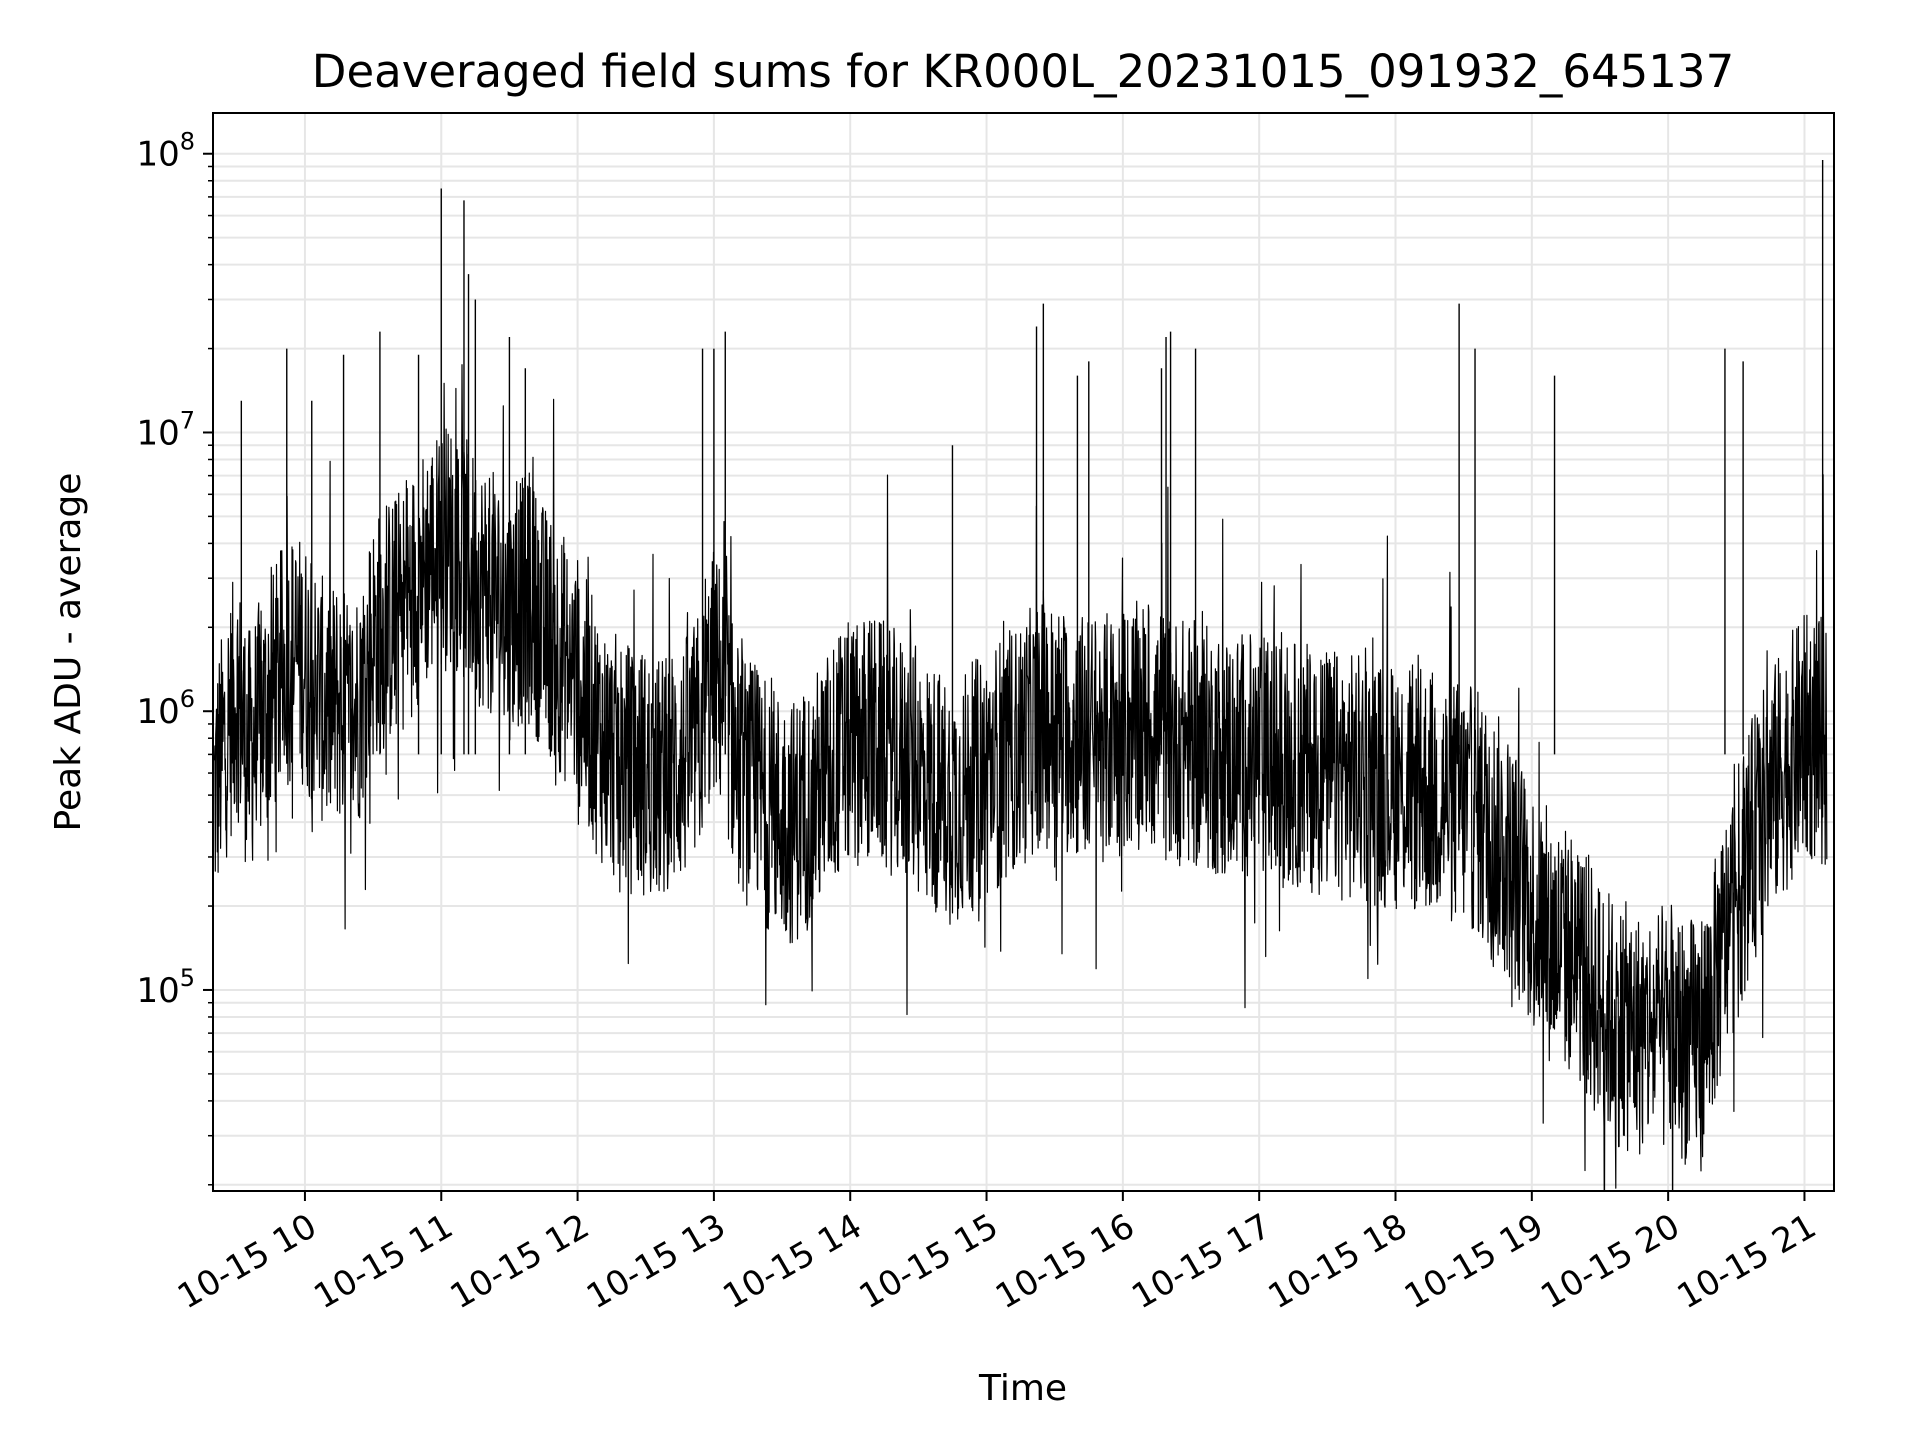 The image size is (1920, 1440). What do you see at coordinates (656, 1261) in the screenshot?
I see `x-tick-label: 10-15 13` at bounding box center [656, 1261].